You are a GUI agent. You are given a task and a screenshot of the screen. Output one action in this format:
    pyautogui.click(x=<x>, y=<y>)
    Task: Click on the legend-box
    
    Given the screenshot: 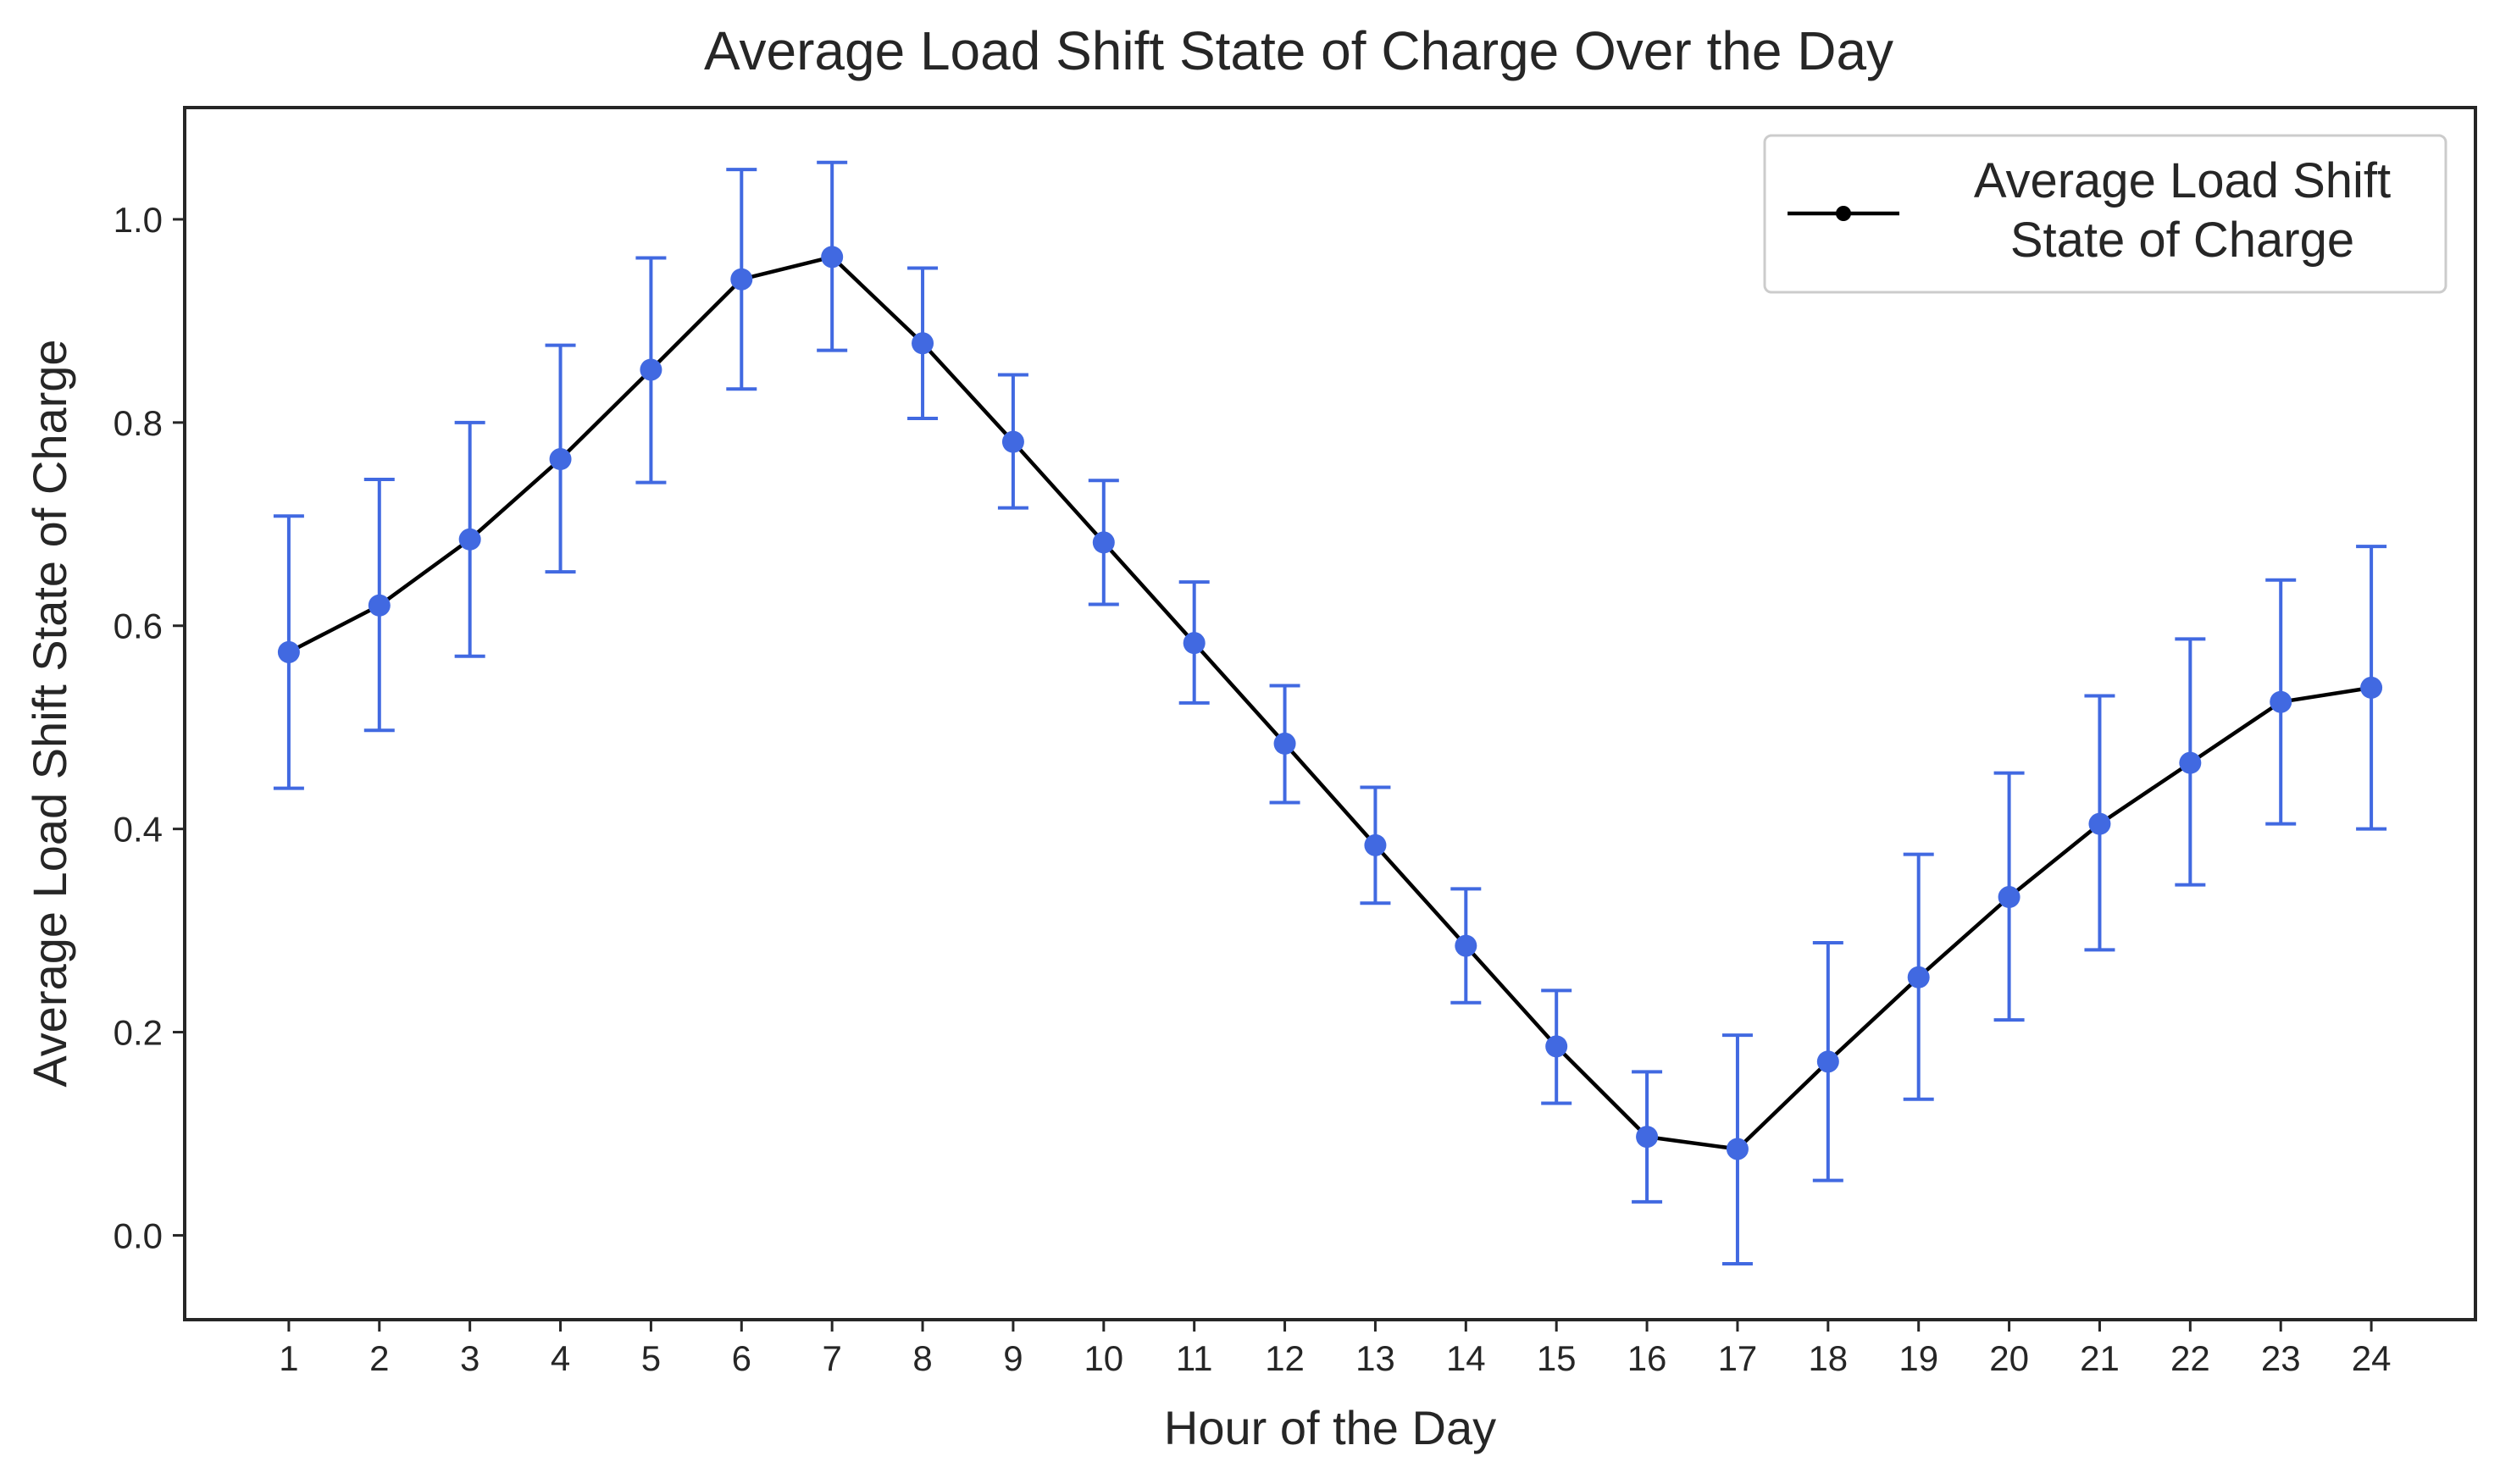 What is the action you would take?
    pyautogui.click(x=2105, y=214)
    